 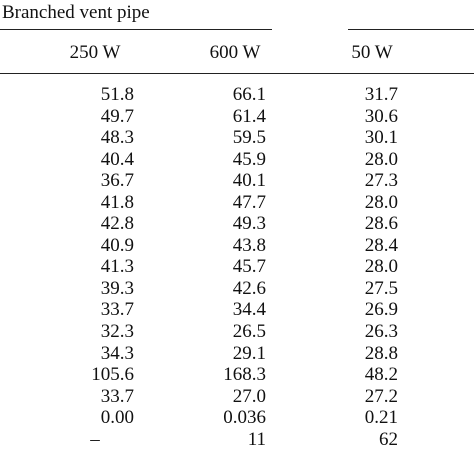 I want to click on top-rule-right, so click(x=411, y=29).